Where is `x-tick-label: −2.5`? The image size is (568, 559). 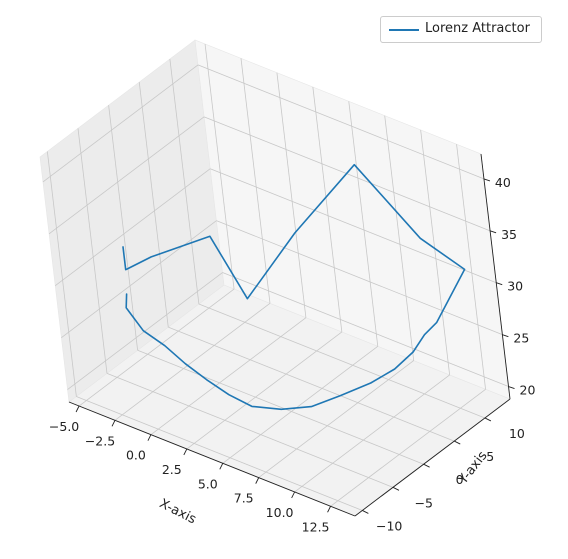
x-tick-label: −2.5 is located at coordinates (100, 440).